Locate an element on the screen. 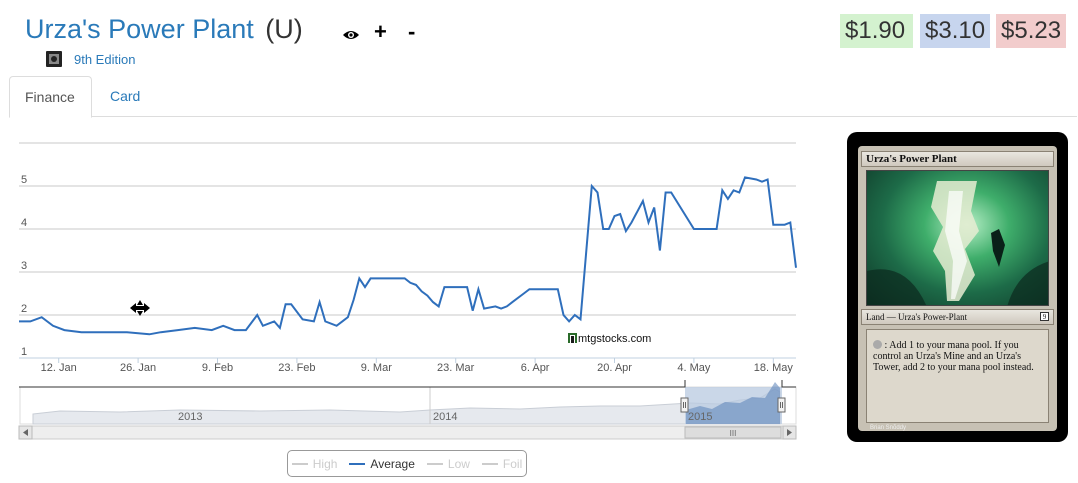  card-image-title: Urza's Power Plant is located at coordinates (957, 159).